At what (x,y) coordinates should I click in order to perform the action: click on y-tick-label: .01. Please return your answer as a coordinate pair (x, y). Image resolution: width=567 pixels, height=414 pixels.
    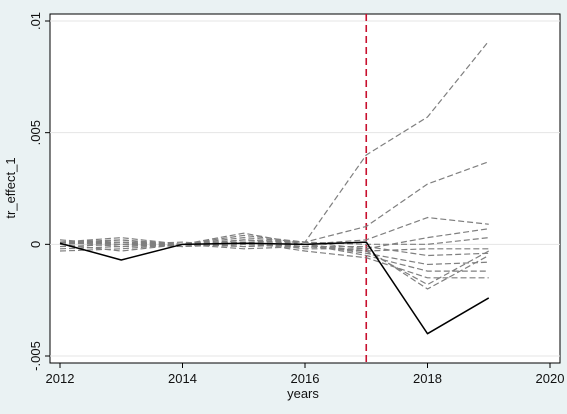
    Looking at the image, I should click on (35, 21).